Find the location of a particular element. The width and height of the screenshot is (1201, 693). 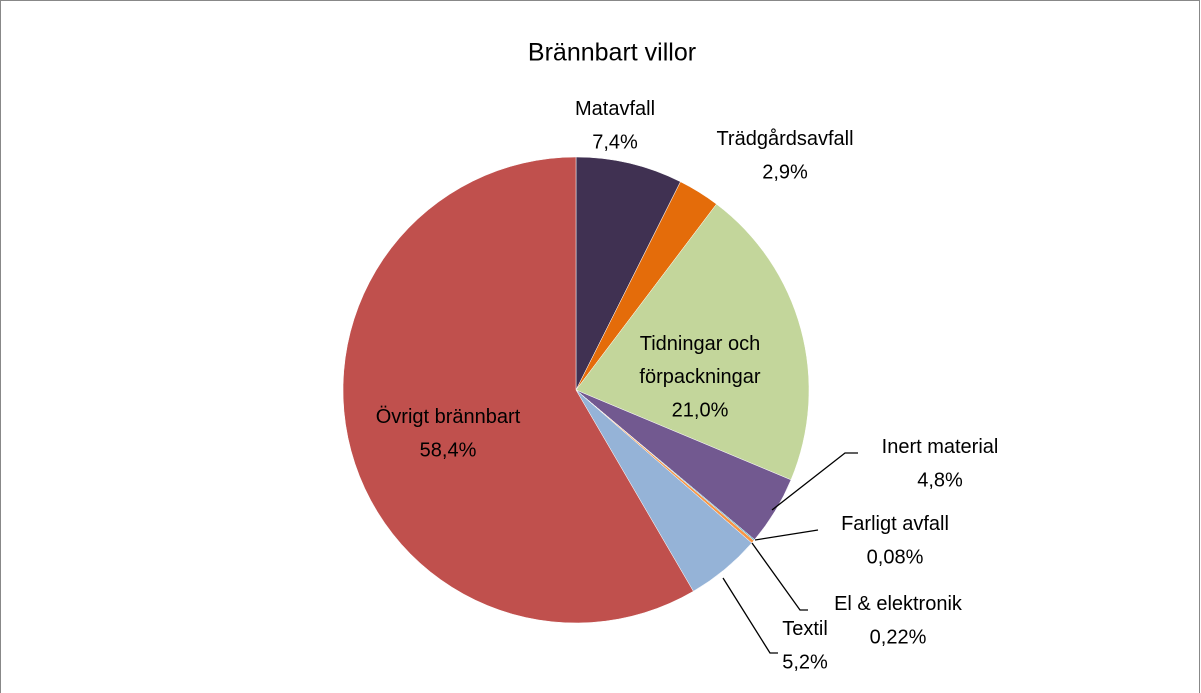

slice-value-label: 2,9% is located at coordinates (785, 172).